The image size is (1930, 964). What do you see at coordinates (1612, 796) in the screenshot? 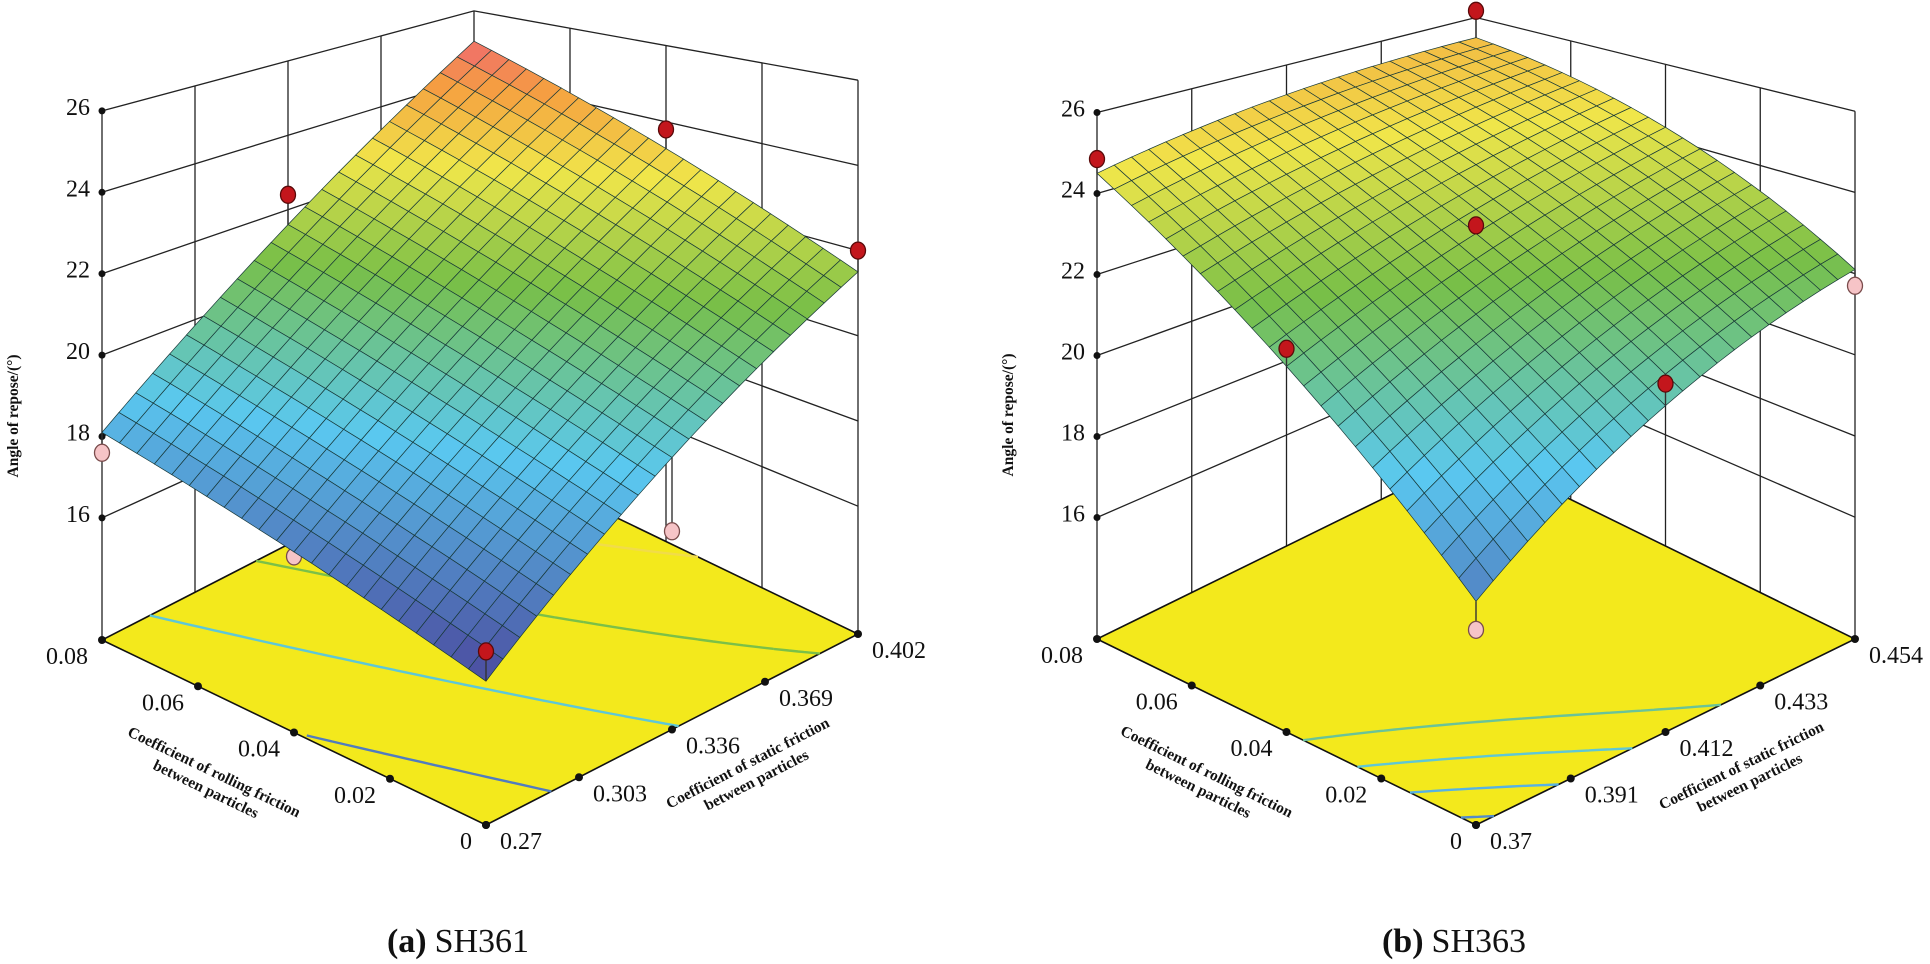
I see `y-tick-label: 0.391` at bounding box center [1612, 796].